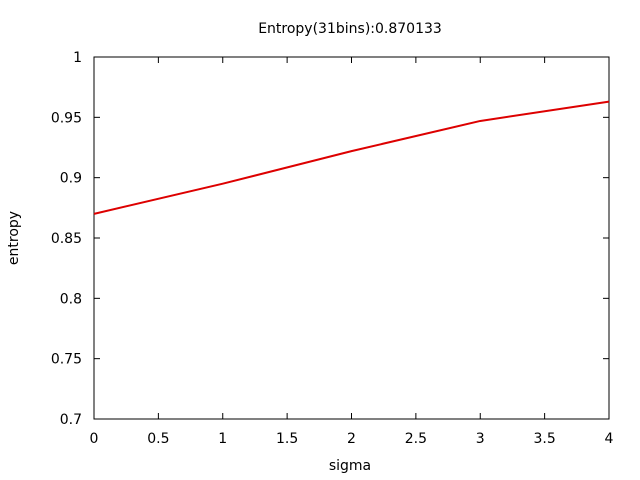 This screenshot has width=640, height=480. I want to click on y-tick-label: 0.85, so click(66, 239).